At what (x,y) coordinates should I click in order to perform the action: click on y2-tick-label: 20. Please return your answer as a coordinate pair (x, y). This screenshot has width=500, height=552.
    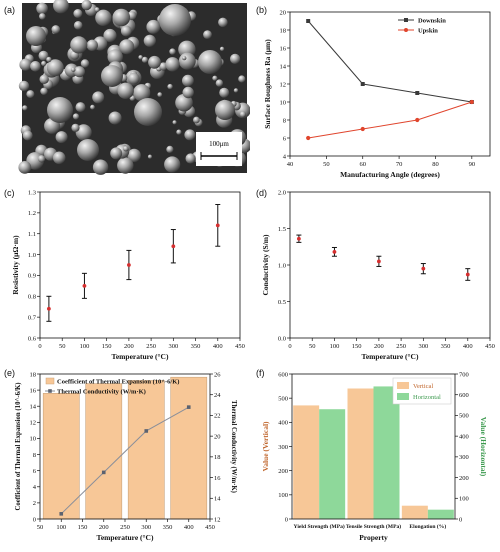
    Looking at the image, I should click on (217, 436).